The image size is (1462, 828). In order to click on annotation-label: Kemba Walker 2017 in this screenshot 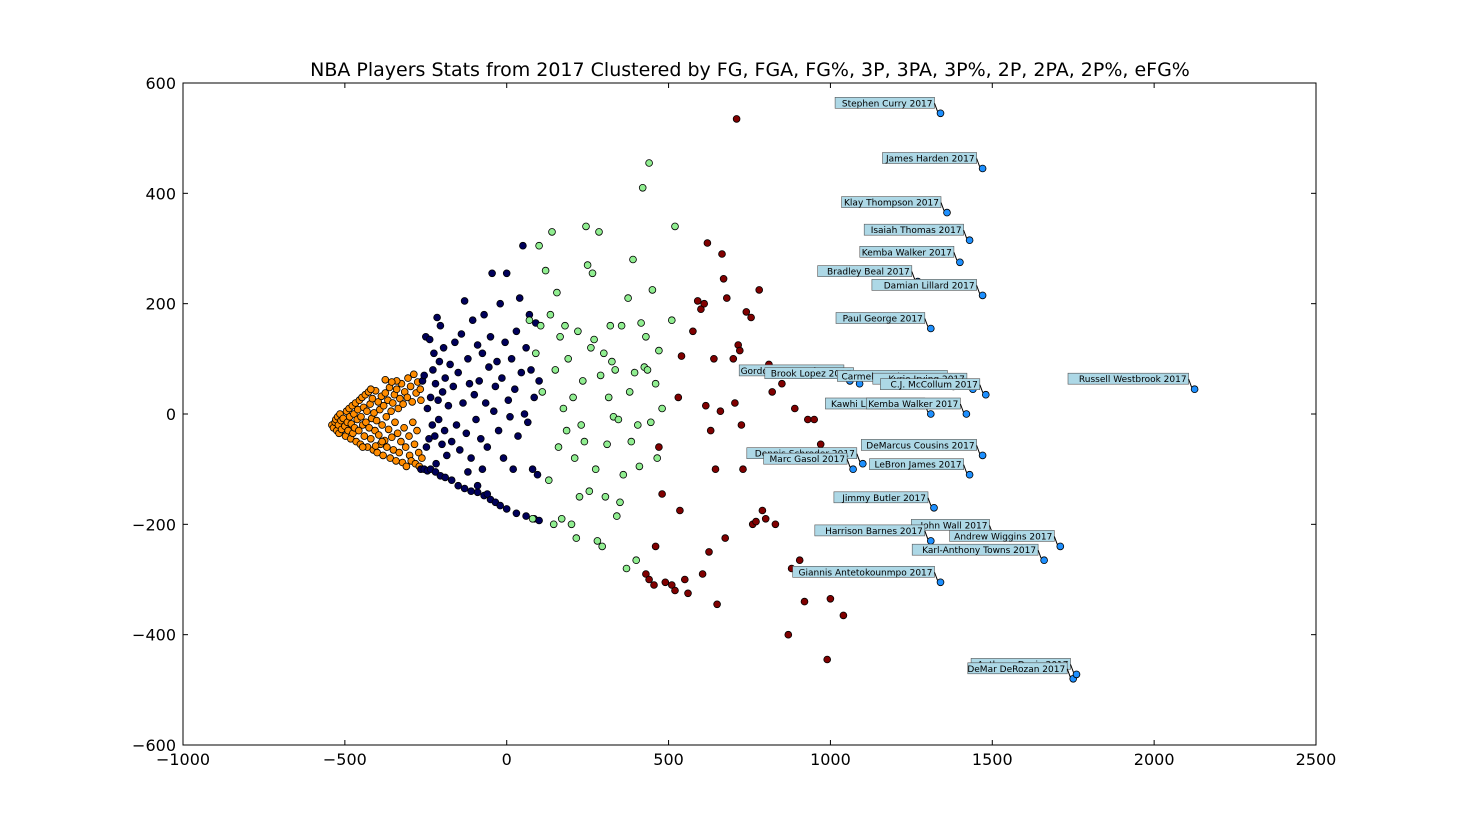, I will do `click(907, 253)`.